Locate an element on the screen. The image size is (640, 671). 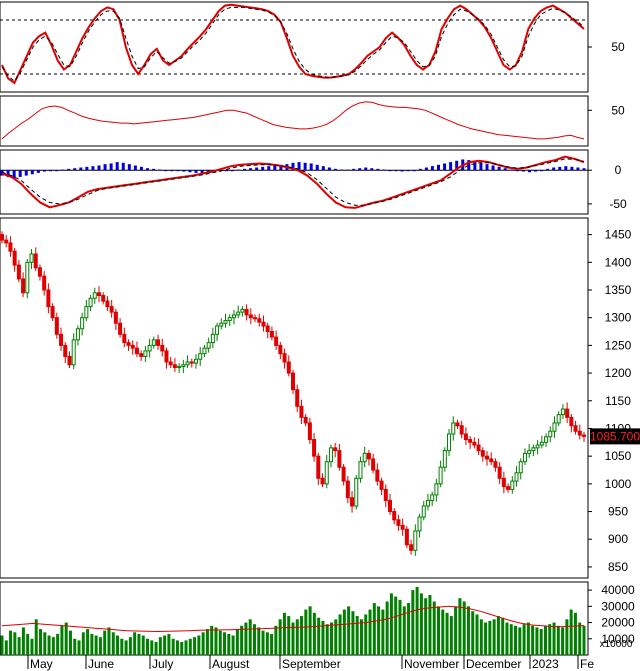
stochastic-series-0-line is located at coordinates (293, 44).